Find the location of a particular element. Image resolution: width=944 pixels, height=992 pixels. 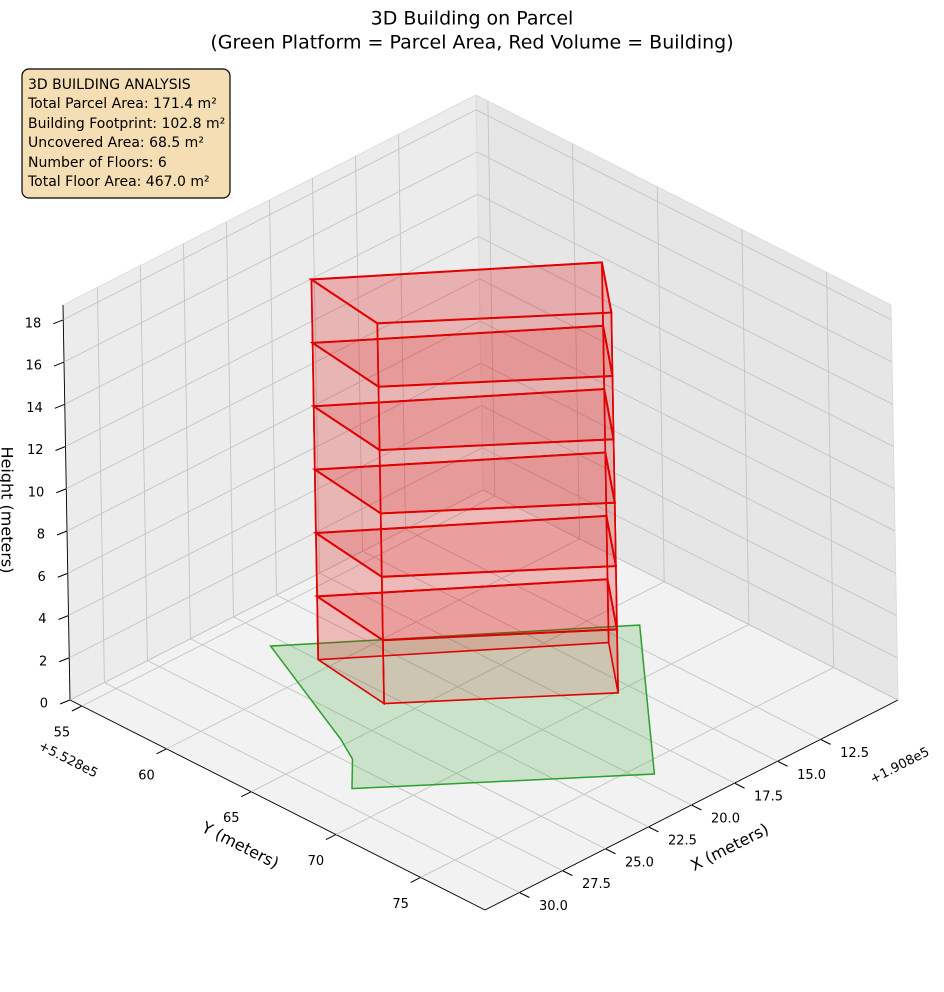

y-tick-label: 55 is located at coordinates (62, 733).